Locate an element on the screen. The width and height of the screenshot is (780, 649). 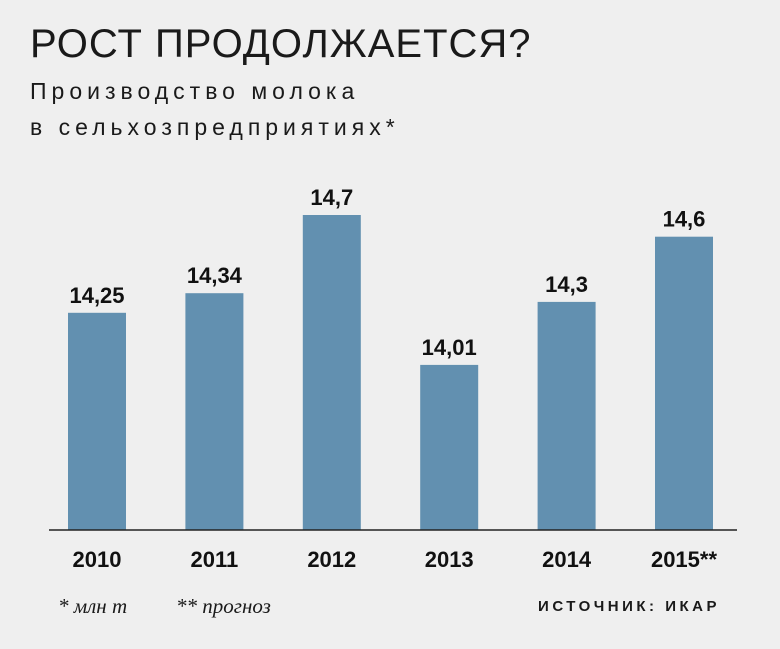
chart-title: РОСТ ПРОДОЛЖАЕТСЯ? is located at coordinates (281, 44).